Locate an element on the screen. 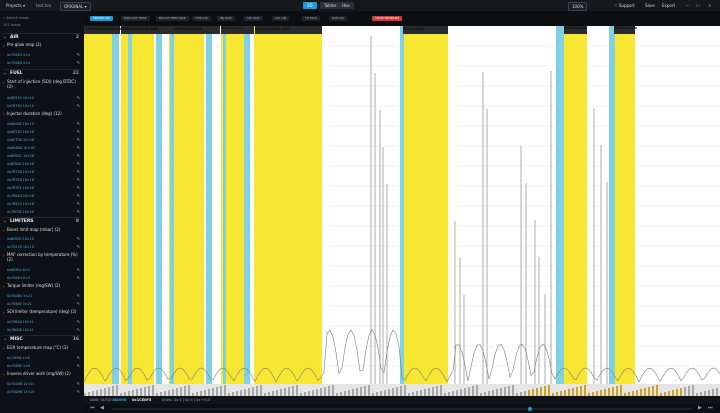 This screenshot has height=413, width=720. scroll-left-icon: ◀ is located at coordinates (102, 408).